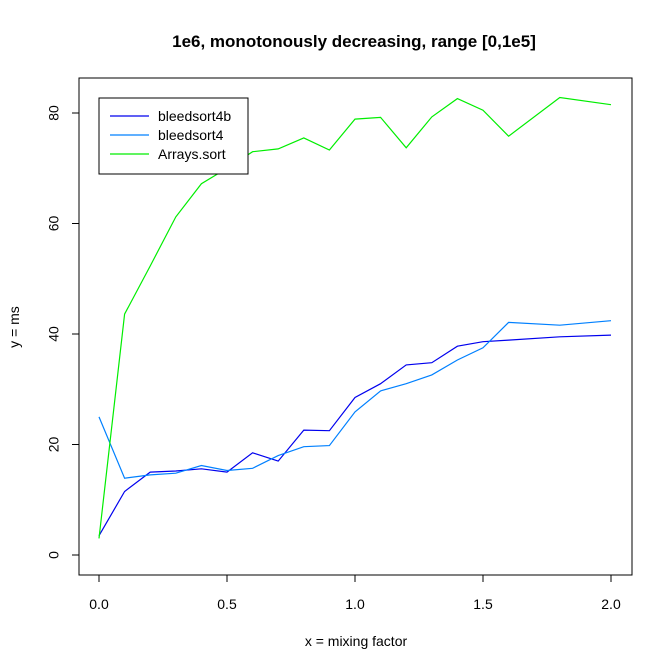  What do you see at coordinates (14, 327) in the screenshot?
I see `y-axis-label: y = ms` at bounding box center [14, 327].